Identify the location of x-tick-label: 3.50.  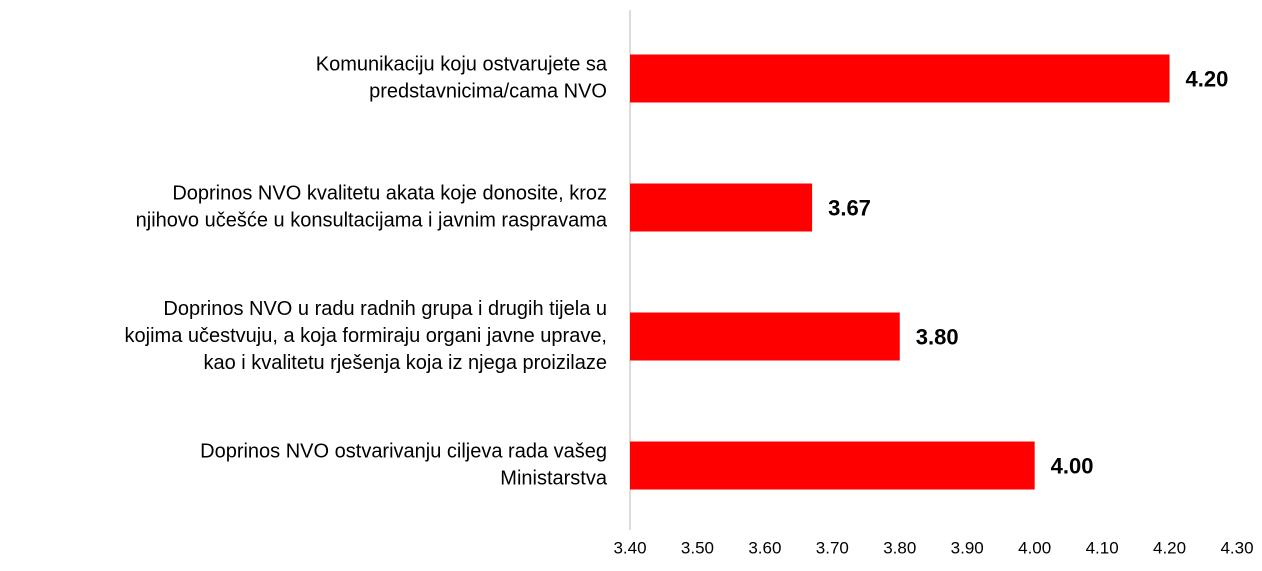
(697, 547).